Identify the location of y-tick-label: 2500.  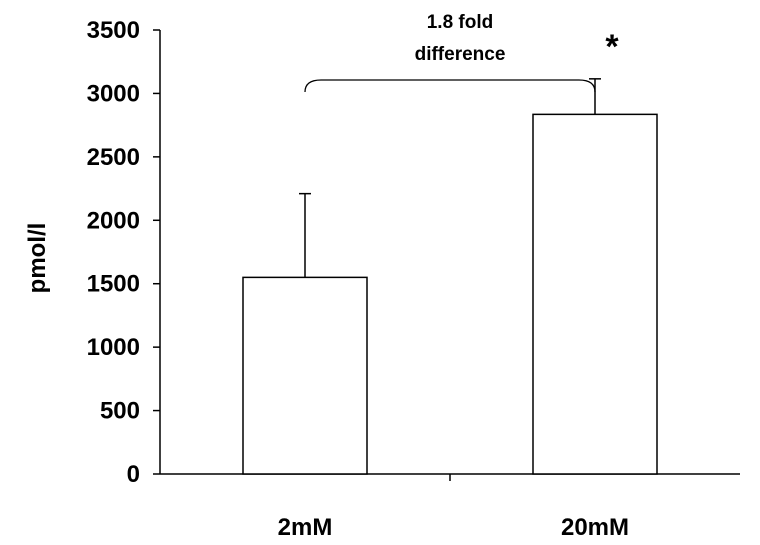
(113, 157).